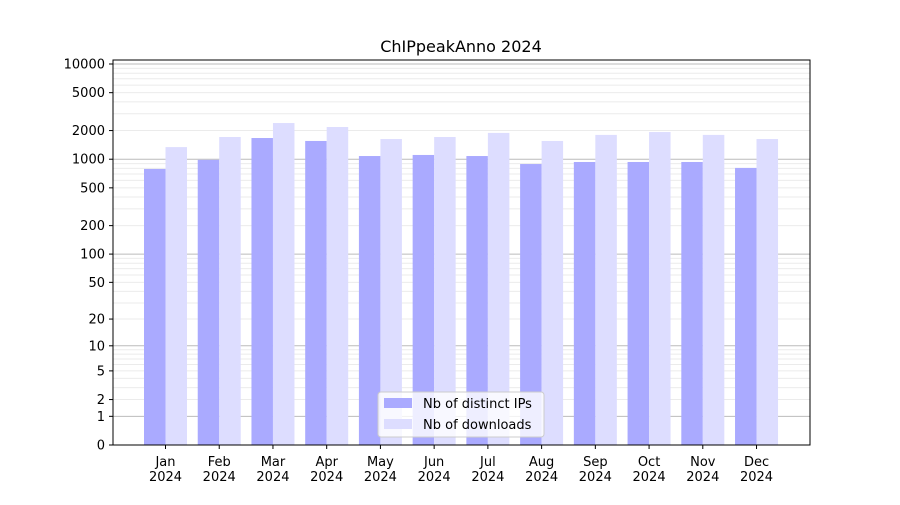 The width and height of the screenshot is (900, 505). I want to click on x-tick-label: Feb 2024, so click(219, 470).